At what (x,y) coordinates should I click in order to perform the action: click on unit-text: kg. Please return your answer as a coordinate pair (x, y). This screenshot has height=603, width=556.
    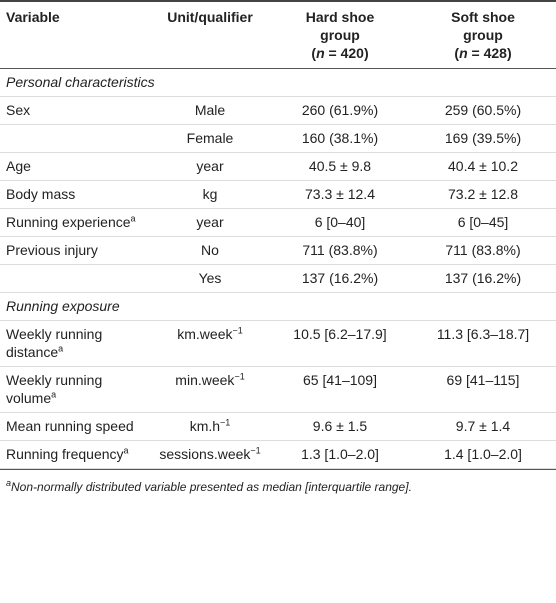
    Looking at the image, I should click on (210, 194).